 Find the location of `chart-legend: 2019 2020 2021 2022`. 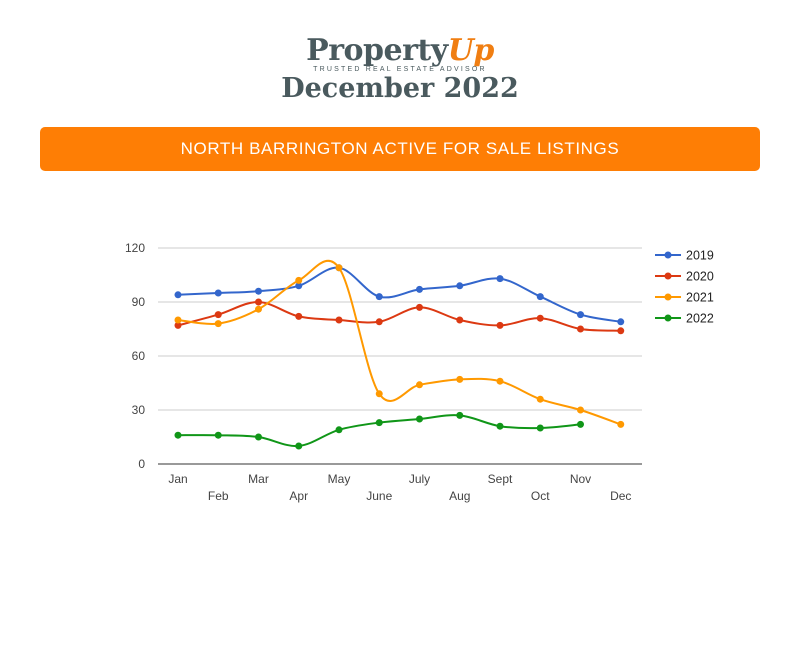

chart-legend: 2019 2020 2021 2022 is located at coordinates (684, 287).